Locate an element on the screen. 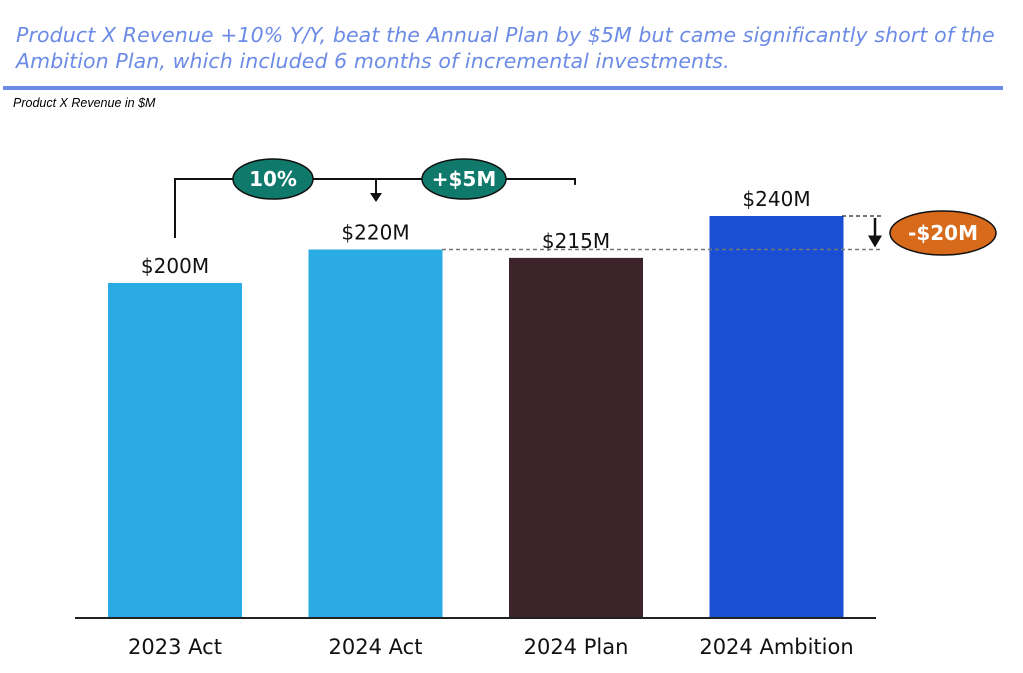 This screenshot has height=673, width=1023. bar-2024-ambition is located at coordinates (776, 417).